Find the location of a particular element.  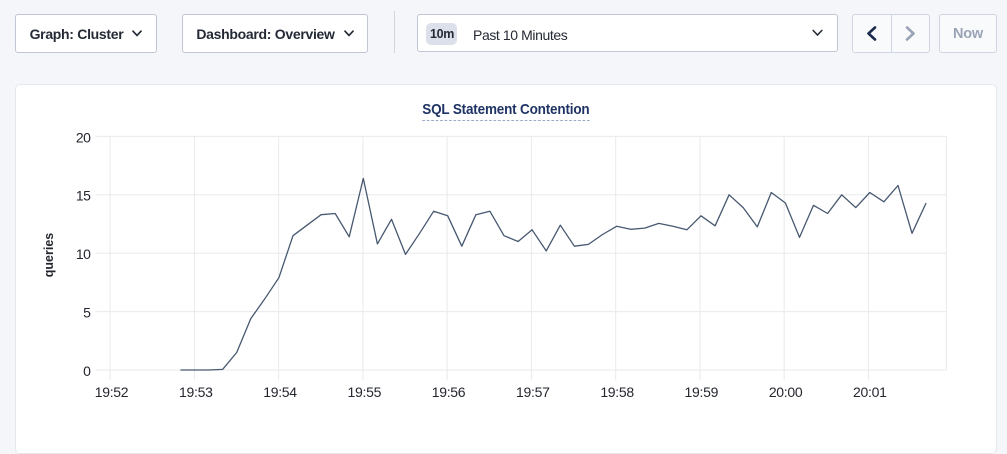

svg-text: 5 is located at coordinates (87, 313).